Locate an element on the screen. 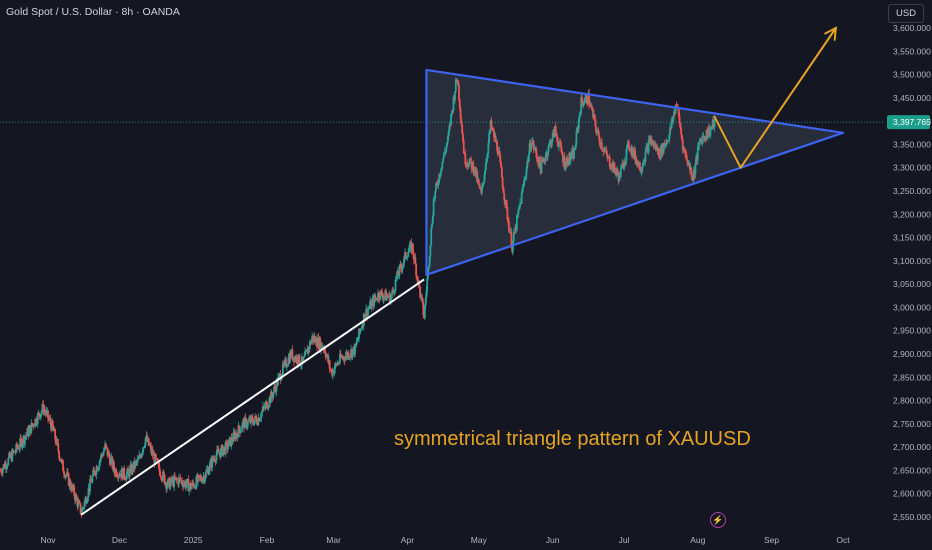 The image size is (932, 550). x-tick-label: Sep is located at coordinates (771, 540).